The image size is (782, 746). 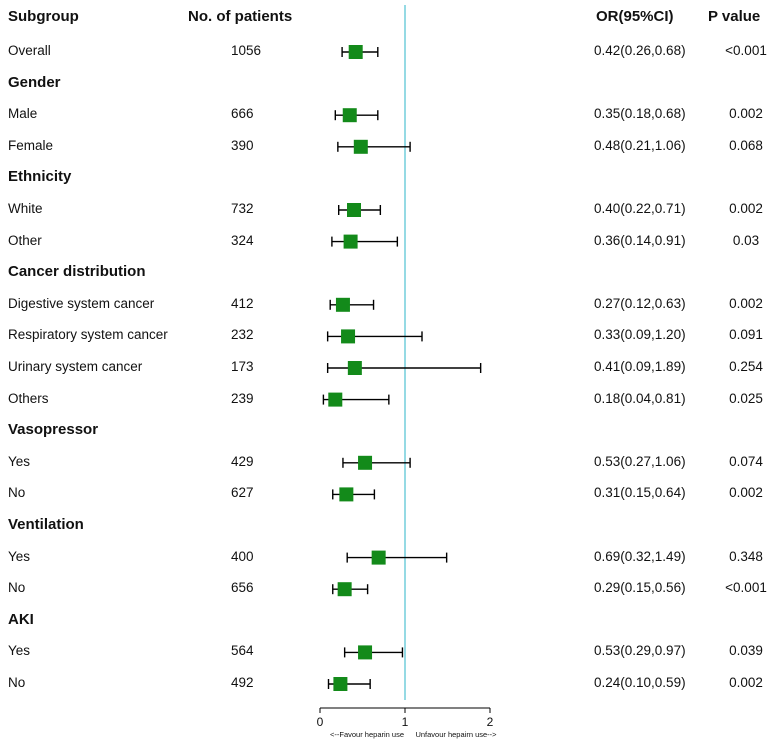 What do you see at coordinates (242, 682) in the screenshot?
I see `row-patients: 492` at bounding box center [242, 682].